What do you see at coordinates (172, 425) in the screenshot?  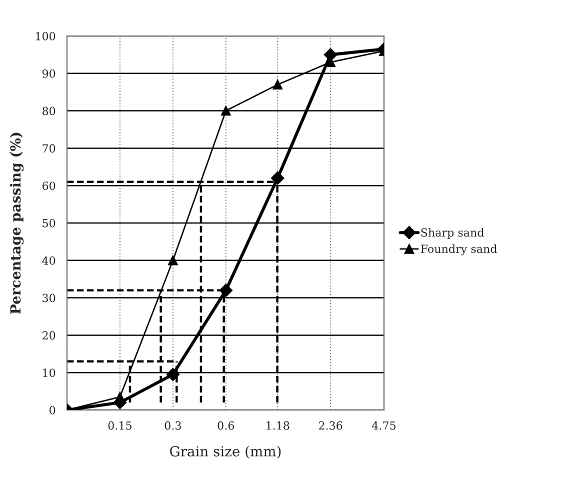 I see `x-tick-label: 0.3` at bounding box center [172, 425].